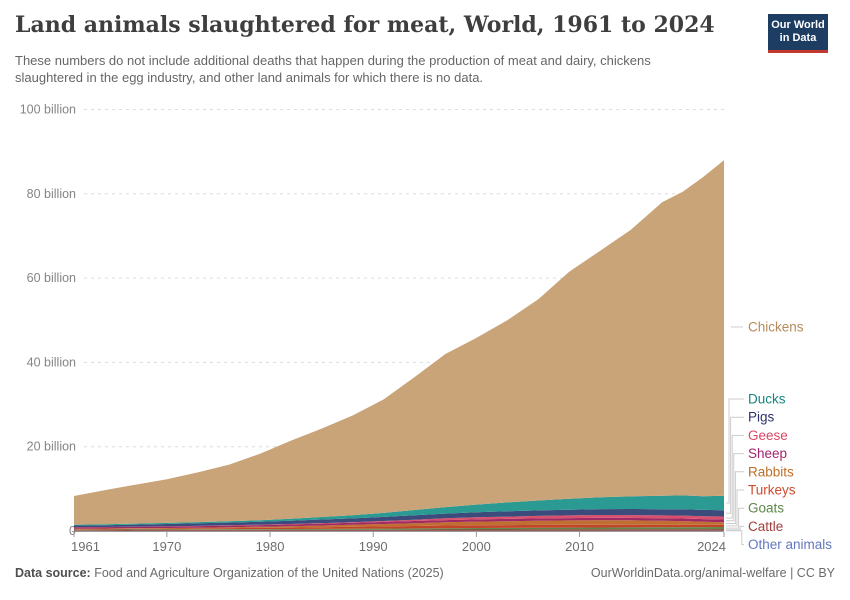 The height and width of the screenshot is (600, 850). What do you see at coordinates (373, 546) in the screenshot?
I see `x-tick-label: 1990` at bounding box center [373, 546].